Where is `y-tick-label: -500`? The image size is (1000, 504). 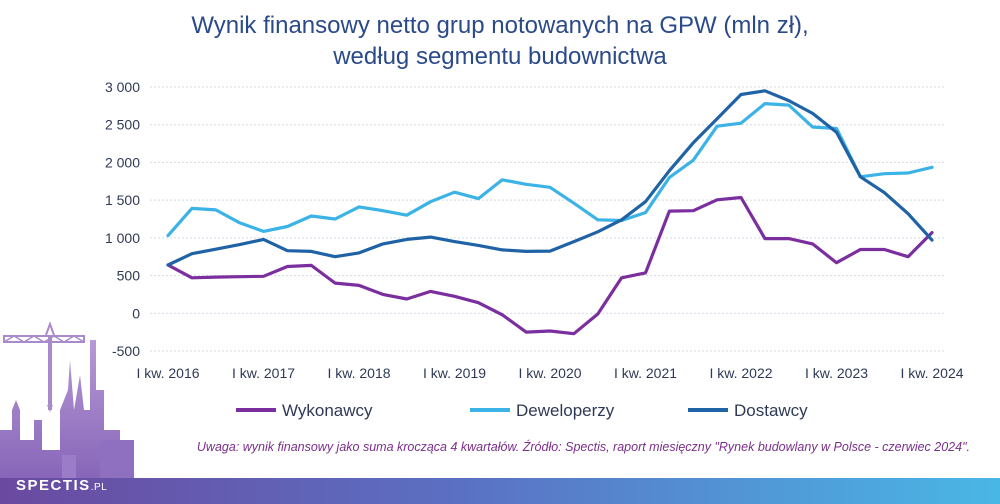 y-tick-label: -500 is located at coordinates (126, 351).